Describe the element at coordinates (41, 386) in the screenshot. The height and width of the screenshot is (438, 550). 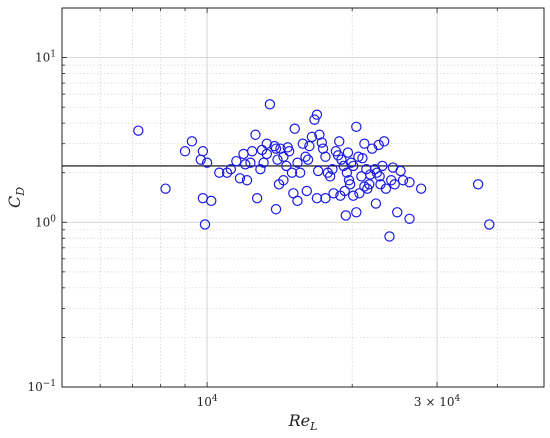
I see `y-tick-label: 10⁻¹` at that location.